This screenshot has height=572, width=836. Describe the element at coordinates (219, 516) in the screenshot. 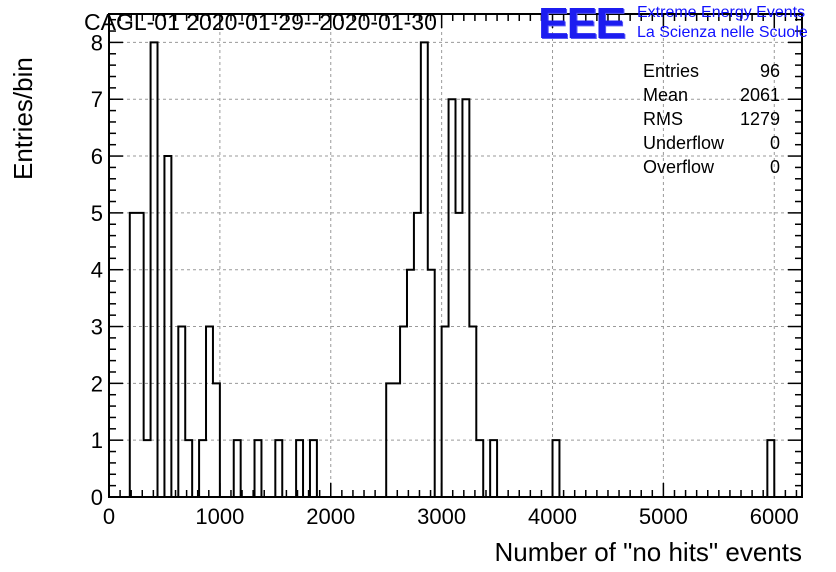

I see `x-tick-label: 1000` at that location.